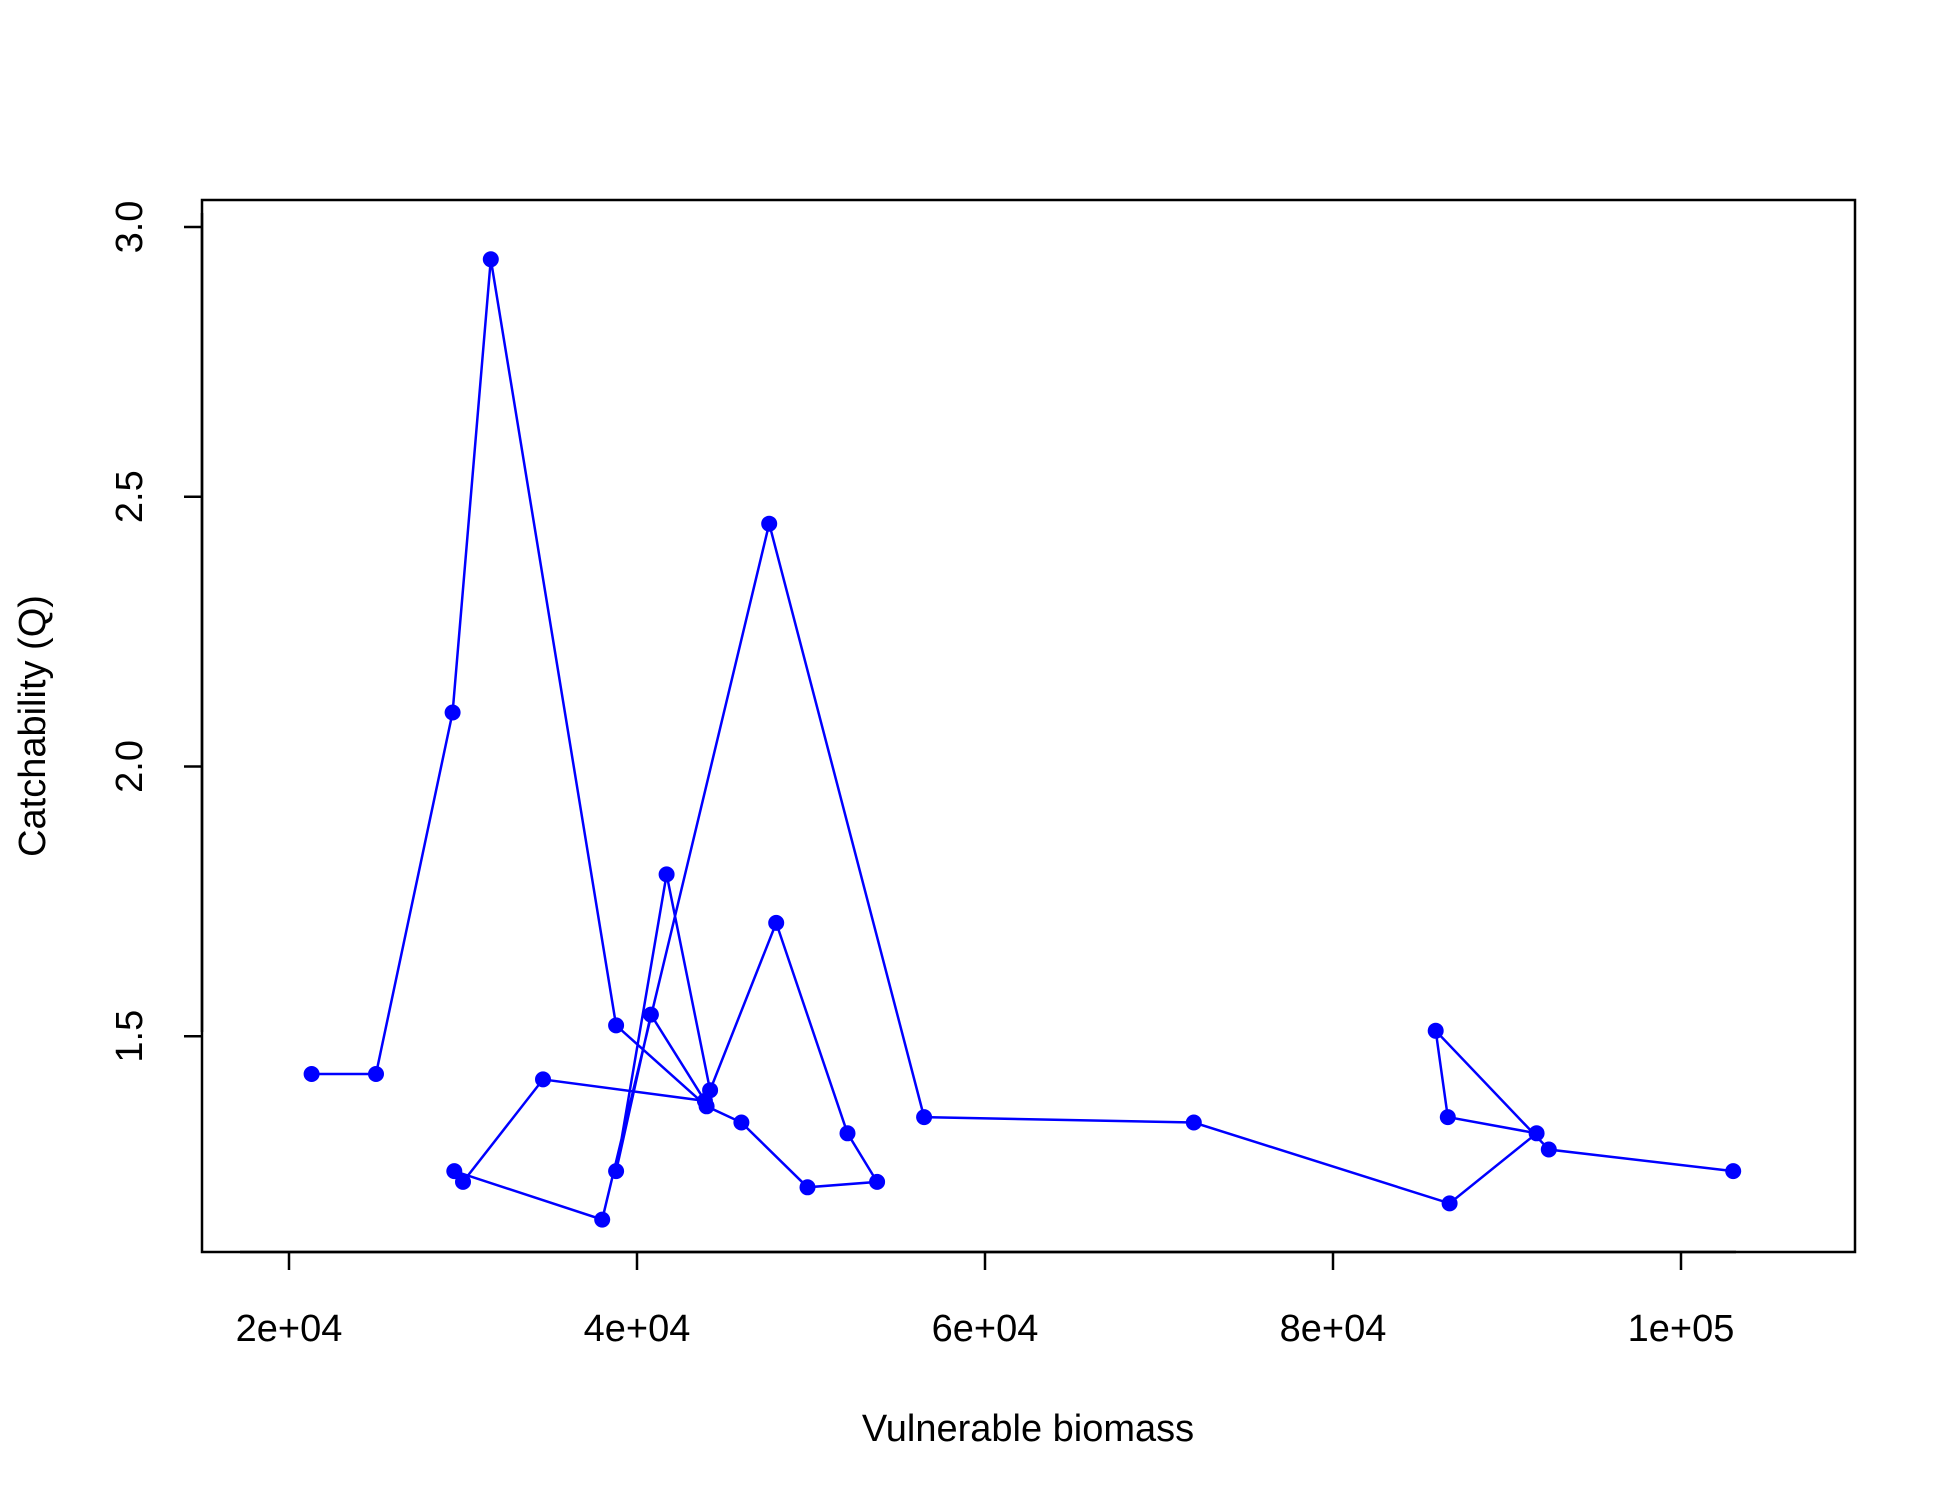 This screenshot has width=1950, height=1505. What do you see at coordinates (289, 1329) in the screenshot?
I see `x-tick-label: 2e+04` at bounding box center [289, 1329].